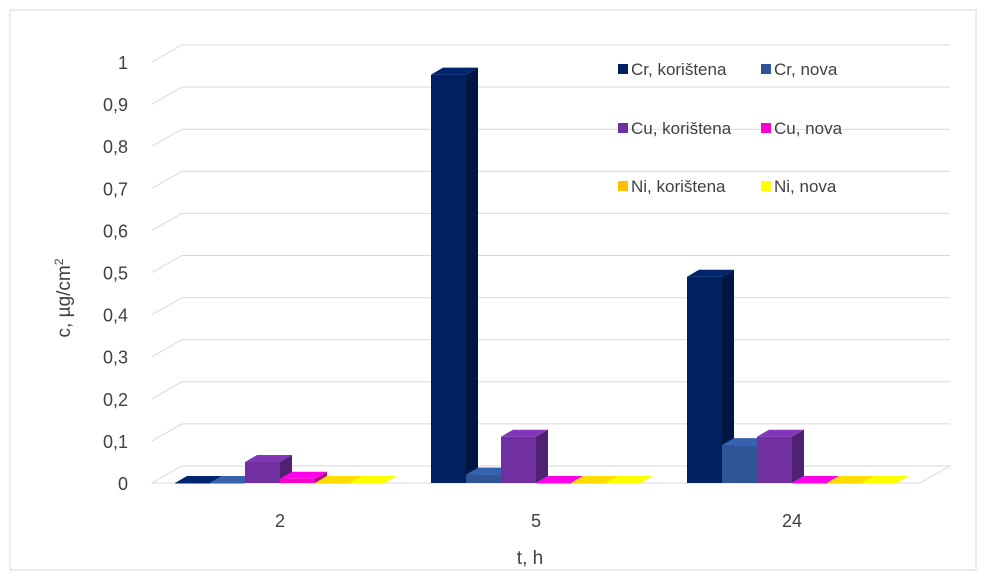 The width and height of the screenshot is (987, 579). I want to click on y-tick-label: 0,5, so click(115, 274).